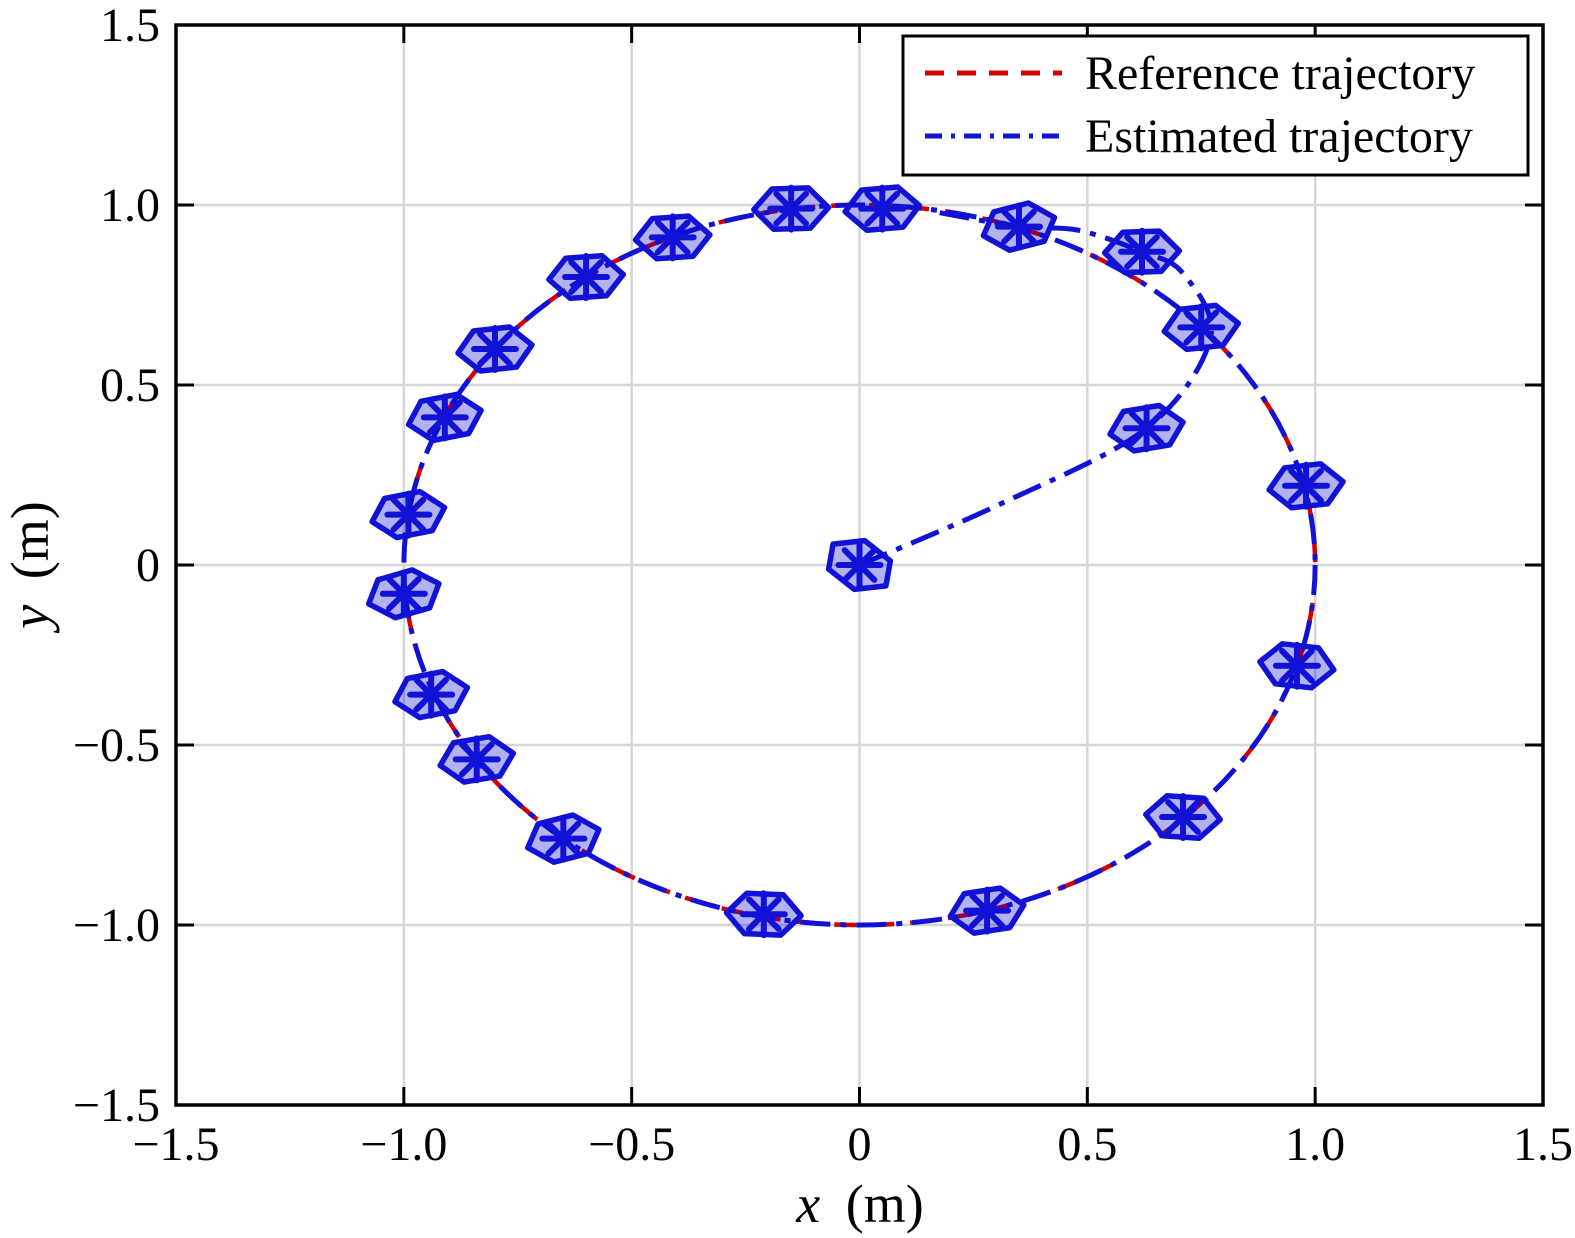 This screenshot has width=1575, height=1238. Describe the element at coordinates (885, 1204) in the screenshot. I see `x-axis-unit: (m)` at that location.